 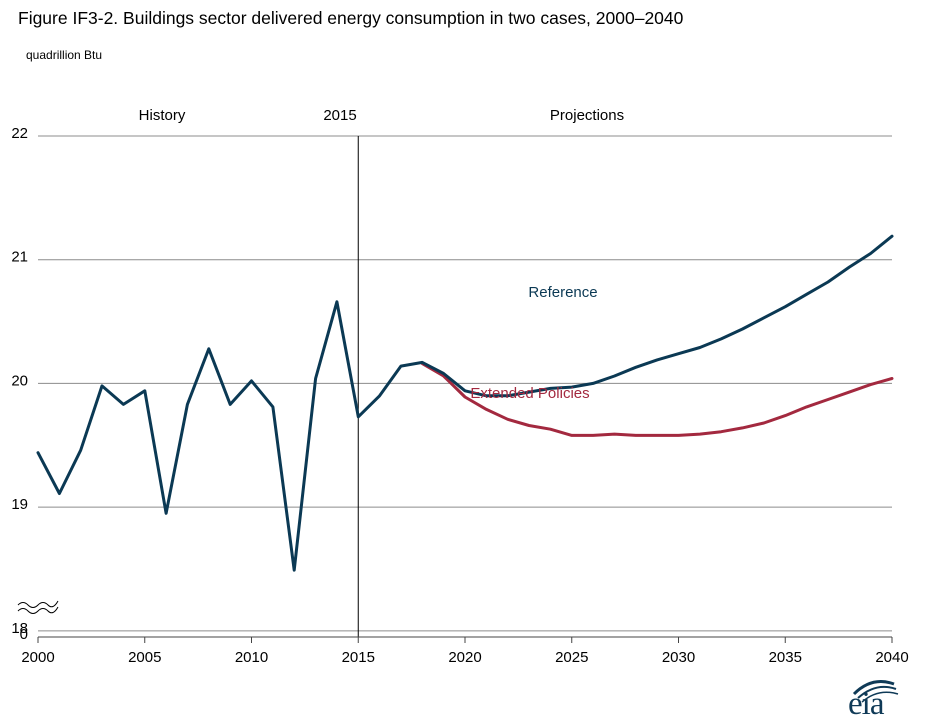 I want to click on x-tick-label-2010: 2010, so click(x=251, y=657).